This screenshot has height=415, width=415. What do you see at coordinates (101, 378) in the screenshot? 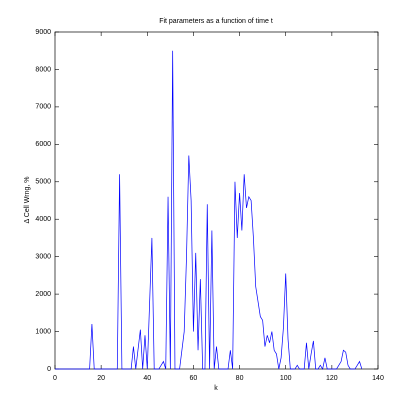
I see `x-tick-label: 20` at bounding box center [101, 378].